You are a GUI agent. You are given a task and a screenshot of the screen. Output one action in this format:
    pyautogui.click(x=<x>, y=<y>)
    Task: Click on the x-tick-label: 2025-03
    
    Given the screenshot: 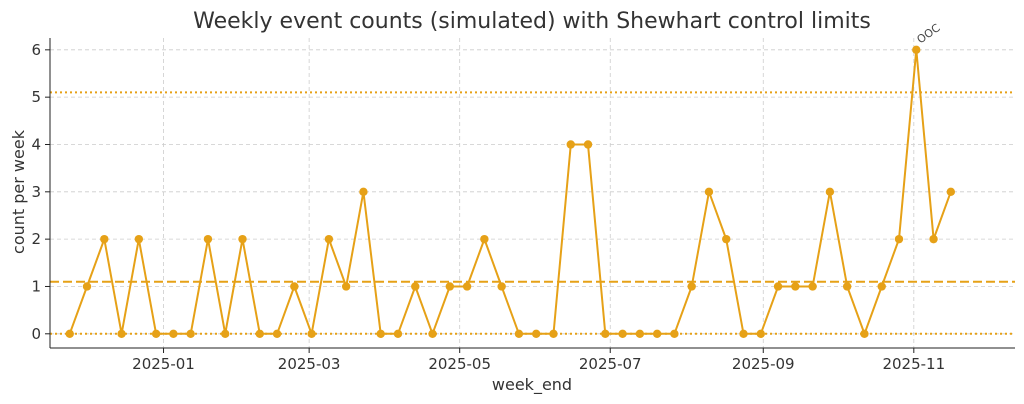 What is the action you would take?
    pyautogui.click(x=309, y=364)
    